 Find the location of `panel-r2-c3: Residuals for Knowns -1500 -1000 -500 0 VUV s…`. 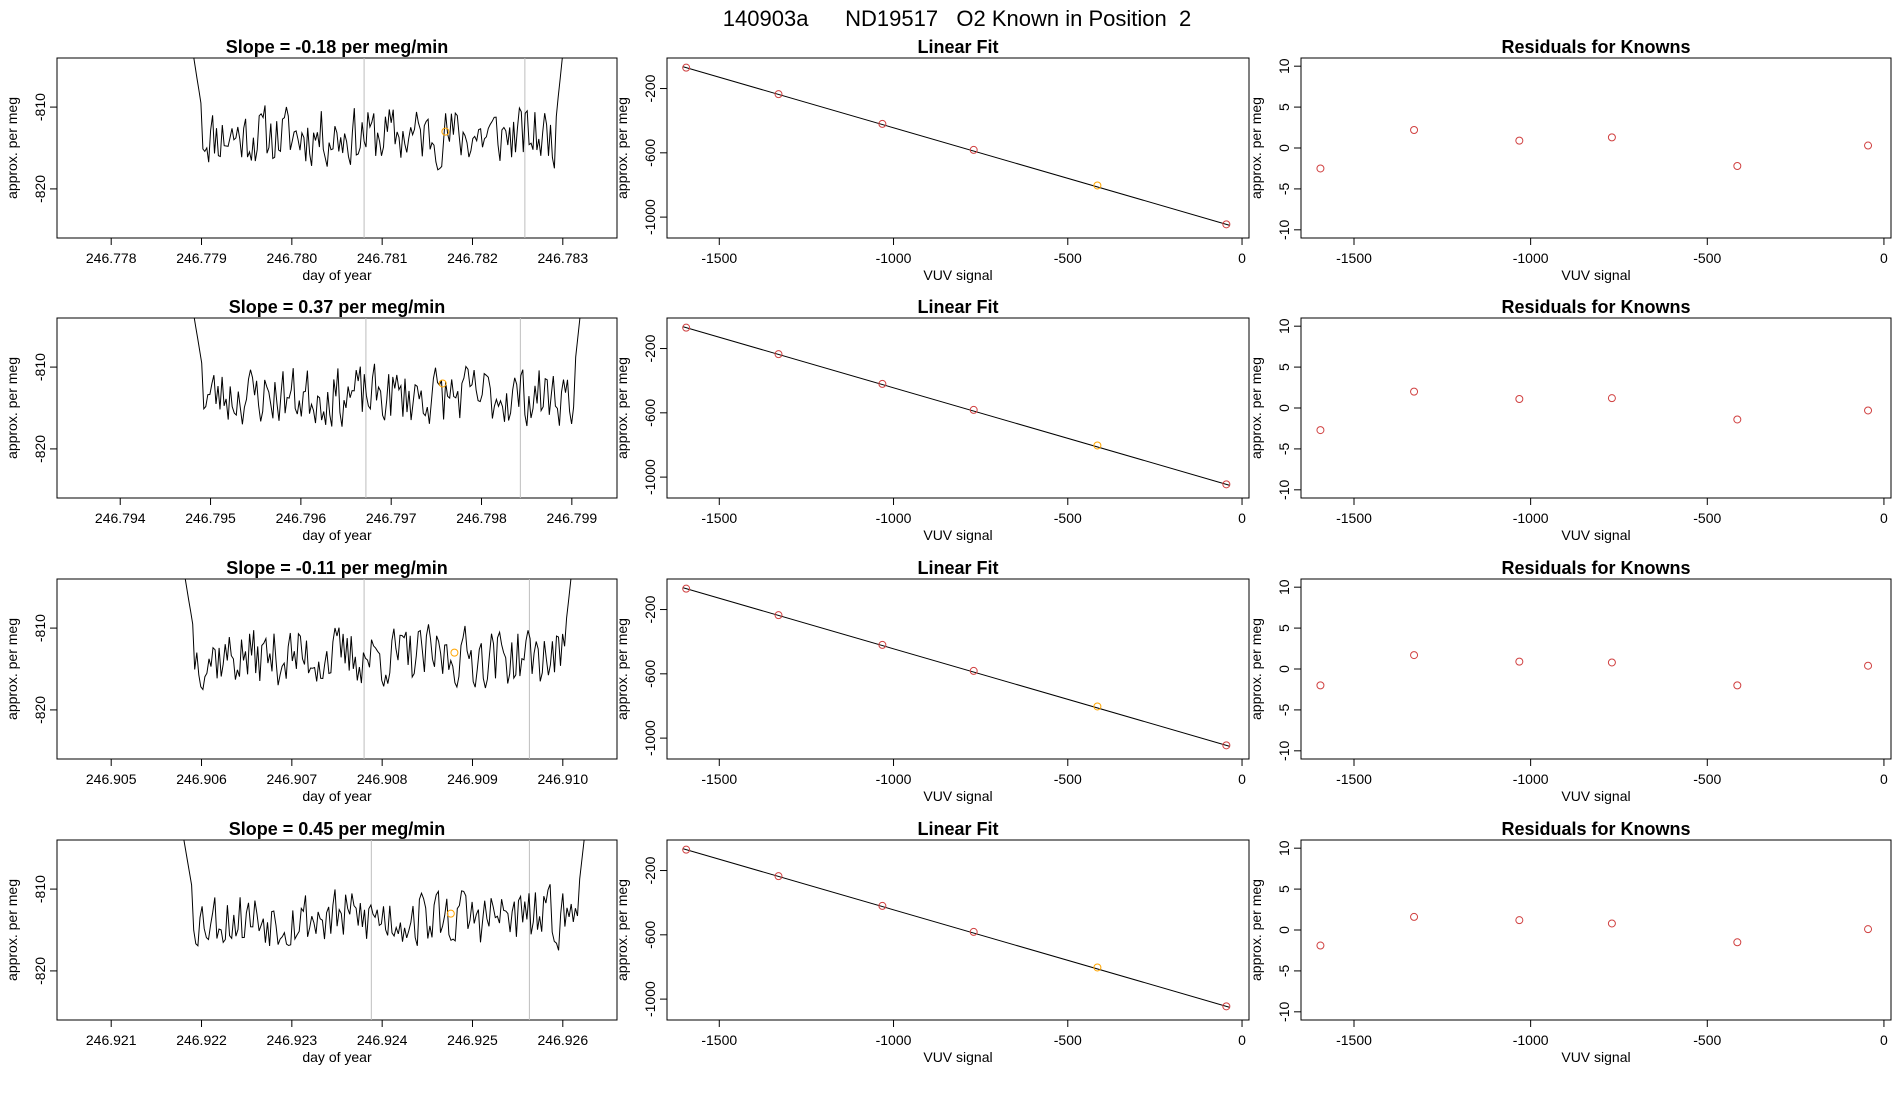

panel-r2-c3: Residuals for Knowns -1500 -1000 -500 0 VUV s… is located at coordinates (1570, 420).